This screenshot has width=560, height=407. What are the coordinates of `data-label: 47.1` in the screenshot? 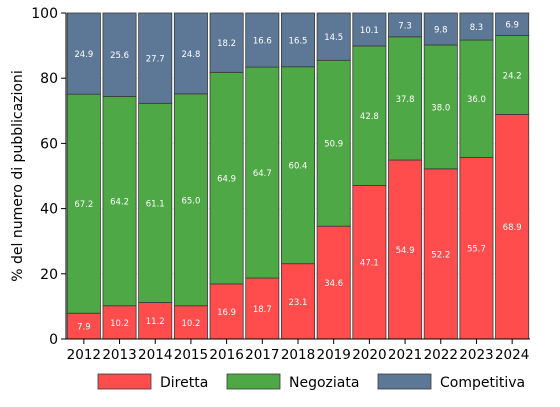 It's located at (369, 264).